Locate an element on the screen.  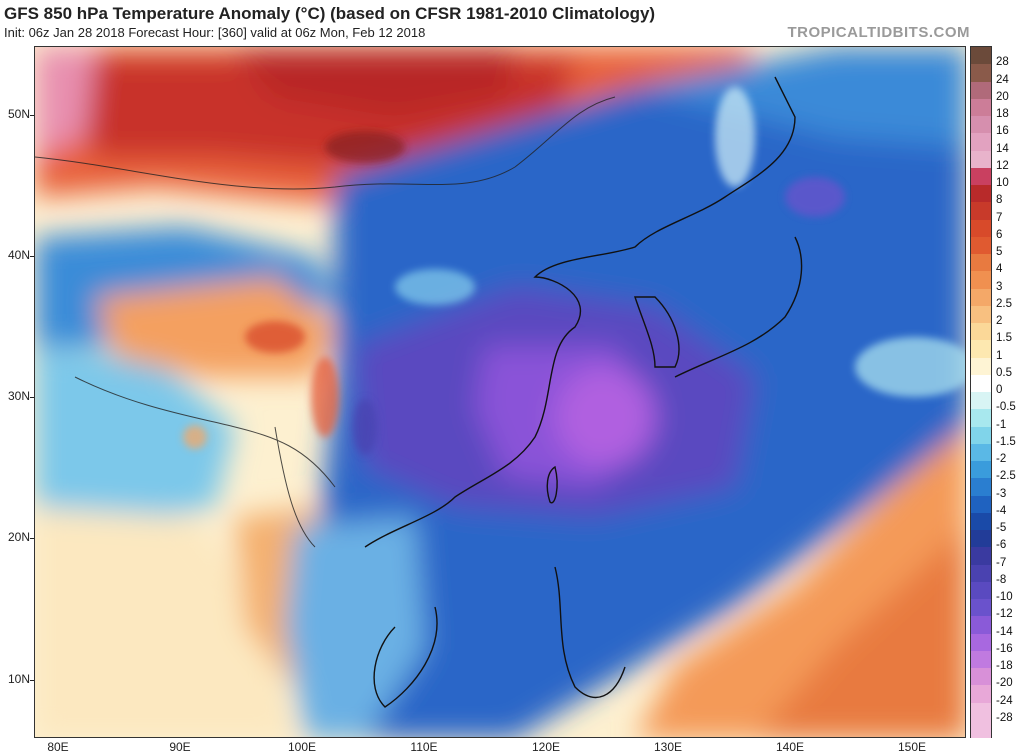
longitude-label: 150E is located at coordinates (912, 747).